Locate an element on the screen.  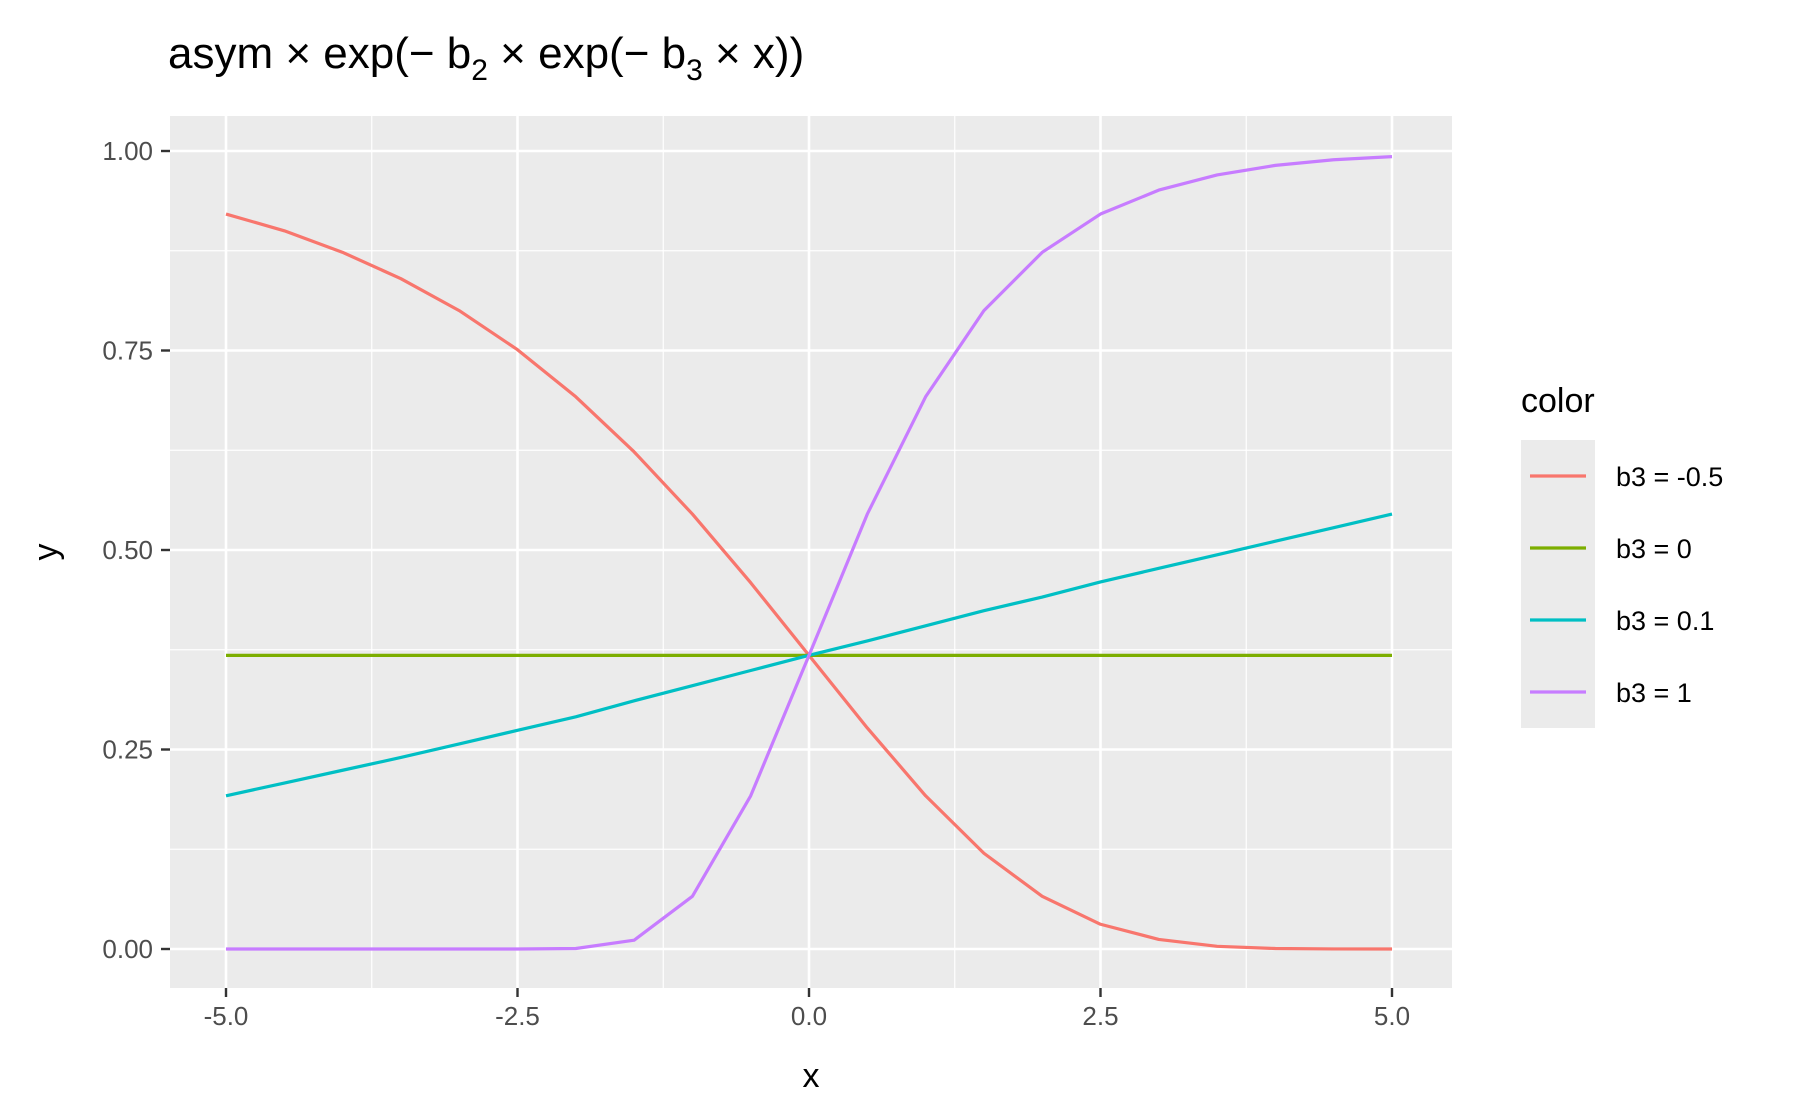
y-tick-label: 0.25 is located at coordinates (127, 750).